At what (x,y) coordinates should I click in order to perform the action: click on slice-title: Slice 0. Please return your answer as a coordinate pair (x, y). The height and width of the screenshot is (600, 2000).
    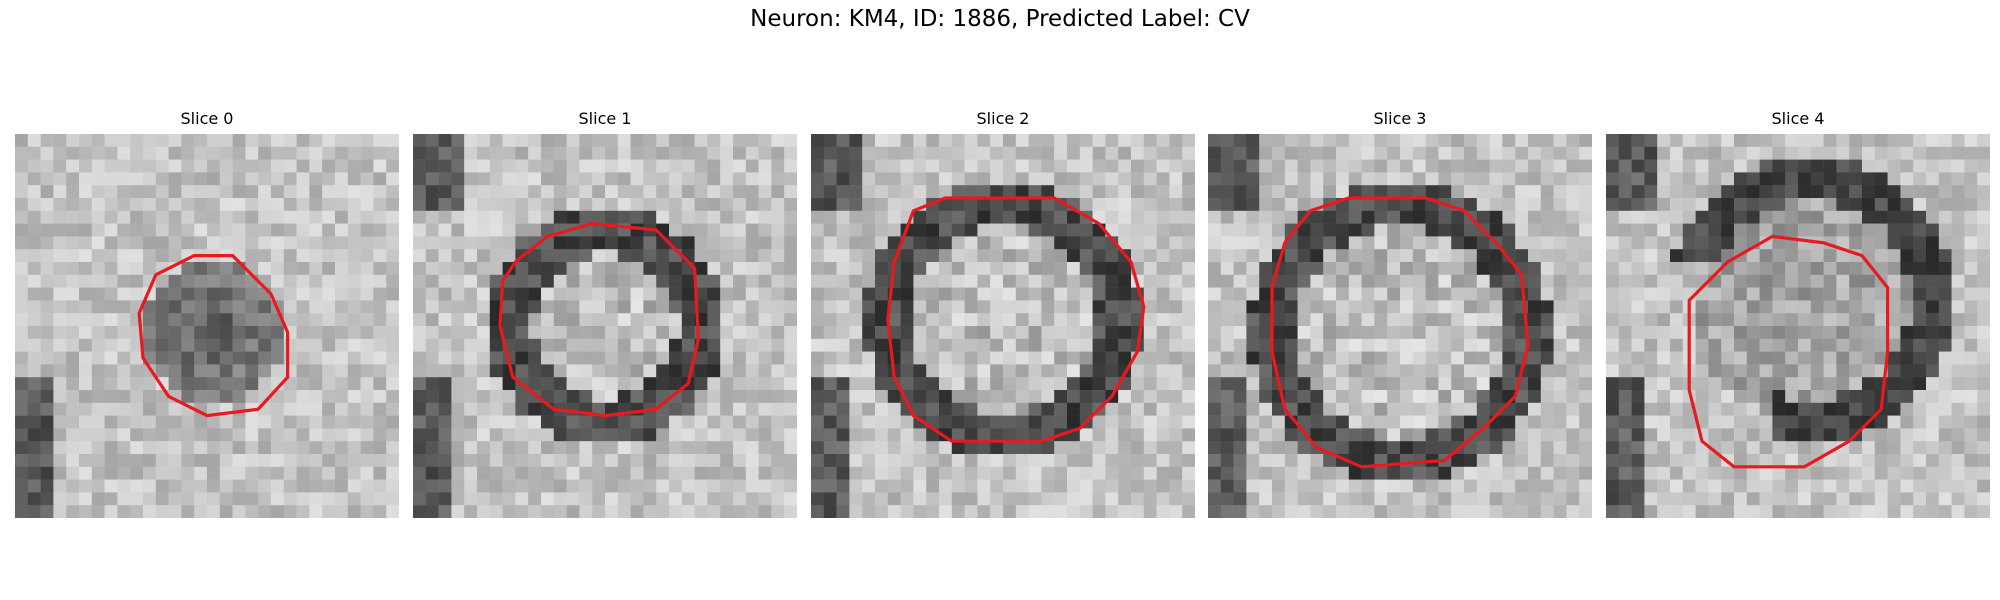
    Looking at the image, I should click on (207, 118).